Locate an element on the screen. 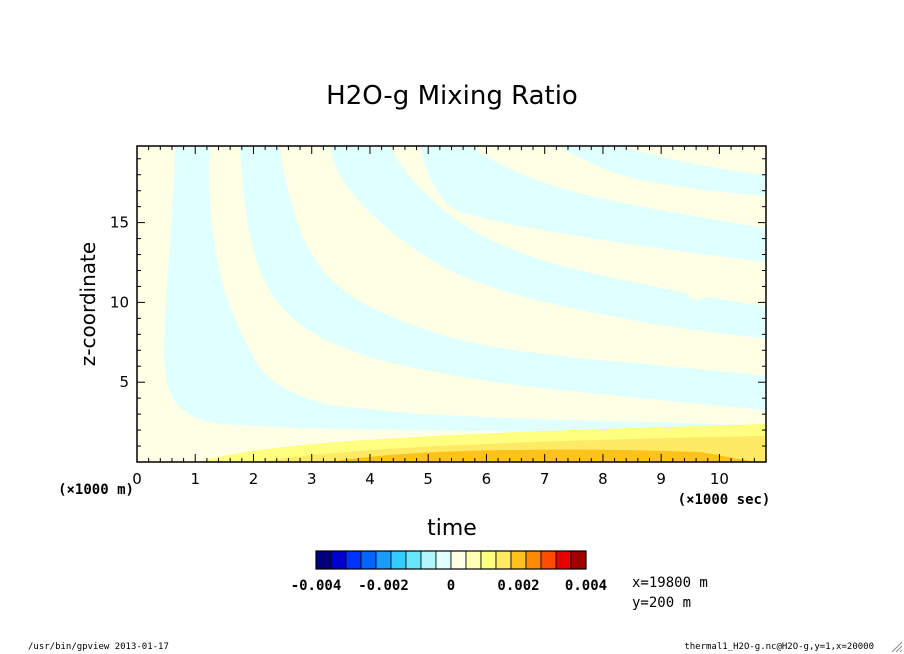 Image resolution: width=904 pixels, height=654 pixels. x-tick-label: 0 is located at coordinates (137, 479).